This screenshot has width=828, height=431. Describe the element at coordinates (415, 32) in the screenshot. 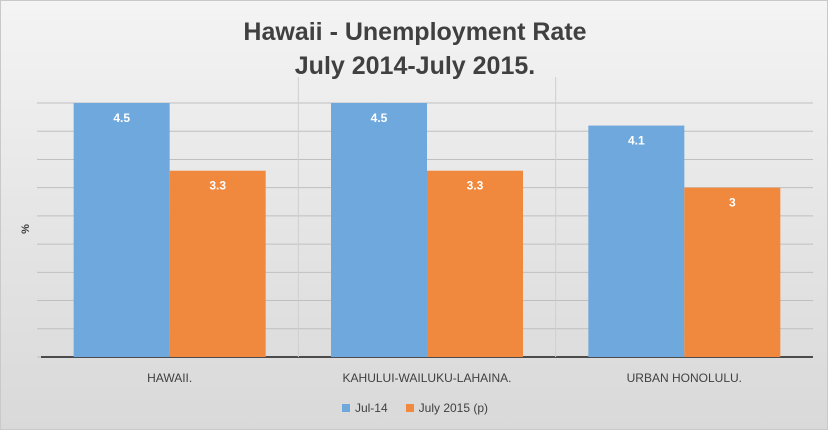

I see `chart-title-line-1: Hawaii - Unemployment Rate` at that location.